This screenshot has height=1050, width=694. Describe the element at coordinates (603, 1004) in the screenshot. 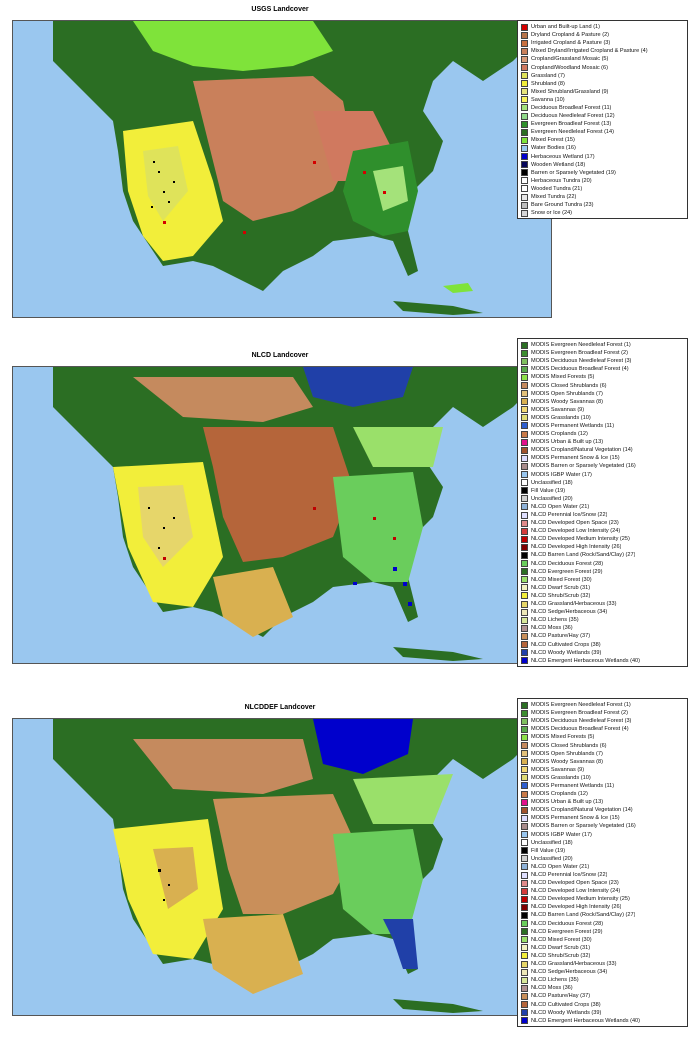

I see `legend-item: NLCD Cultivated Crops (38)` at that location.